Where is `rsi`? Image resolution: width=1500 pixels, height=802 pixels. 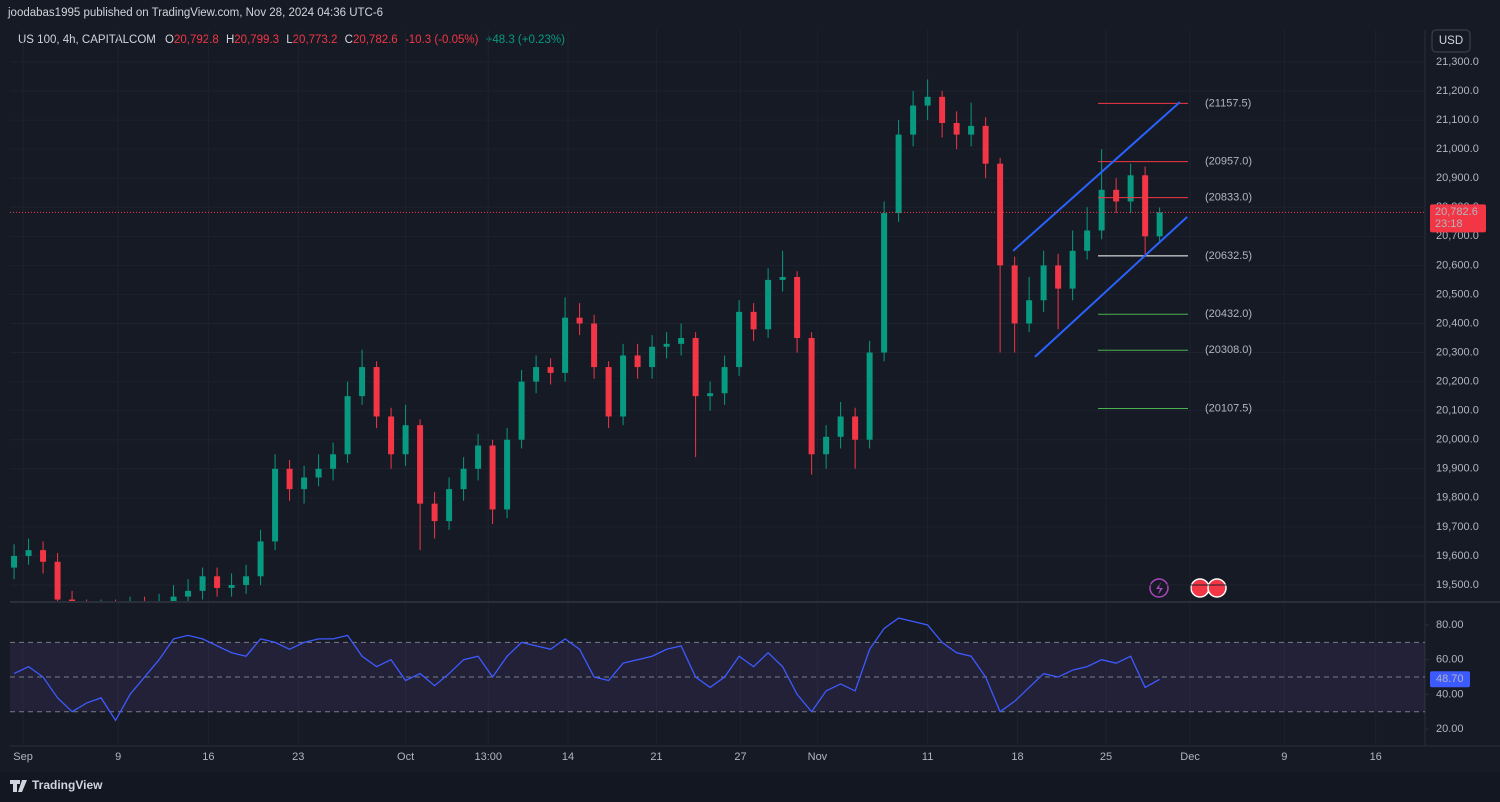
rsi is located at coordinates (586, 669).